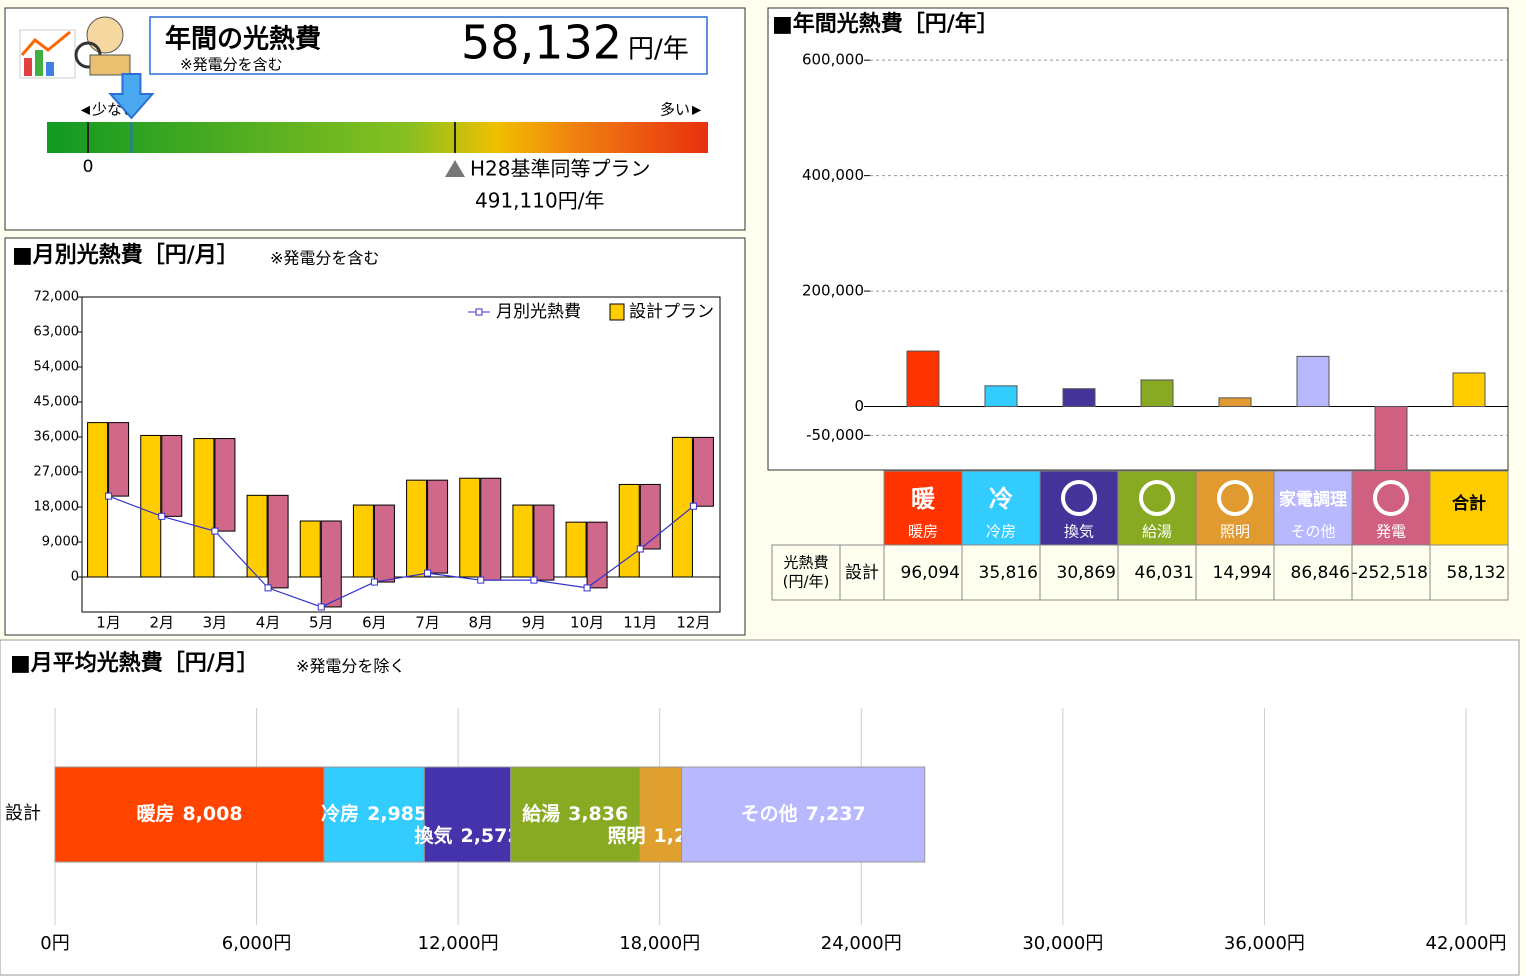  I want to click on segment-label: 暖房 8,008, so click(189, 813).